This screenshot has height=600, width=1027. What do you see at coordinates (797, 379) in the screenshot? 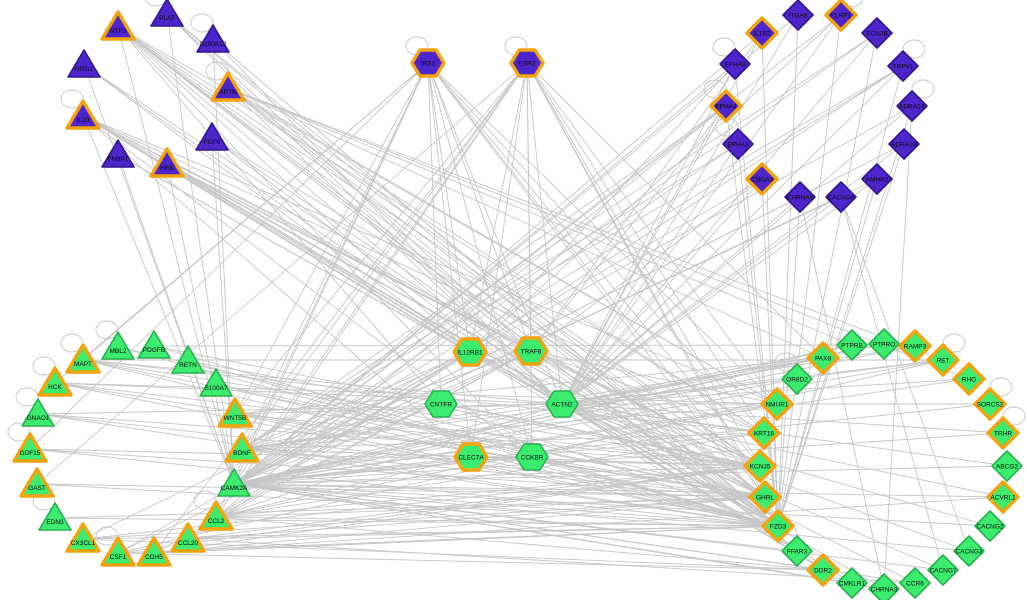
I see `node-OR8D2: OR8D2` at bounding box center [797, 379].